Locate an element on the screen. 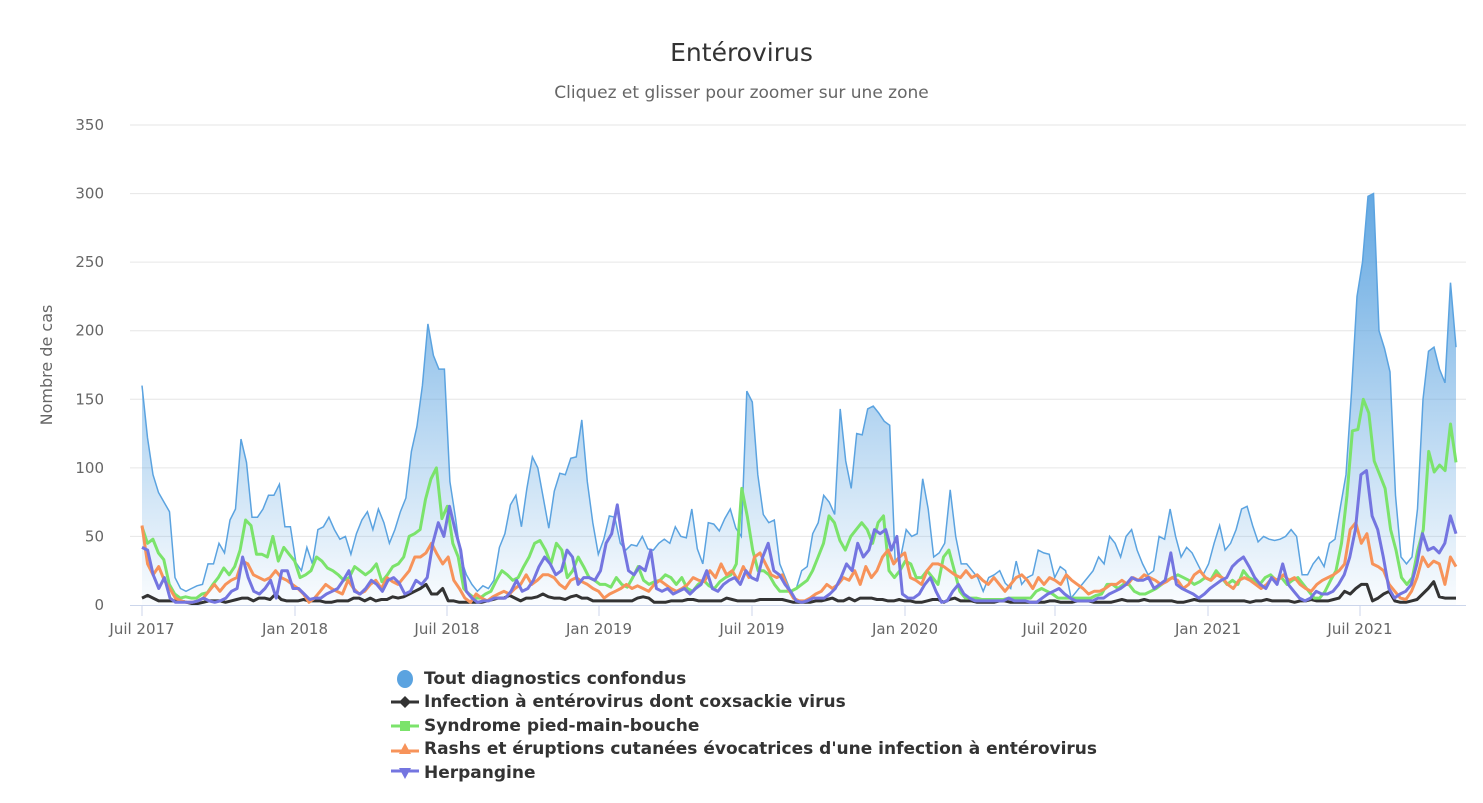 The width and height of the screenshot is (1483, 803). x-tick-label: Jan 2019 is located at coordinates (598, 629).